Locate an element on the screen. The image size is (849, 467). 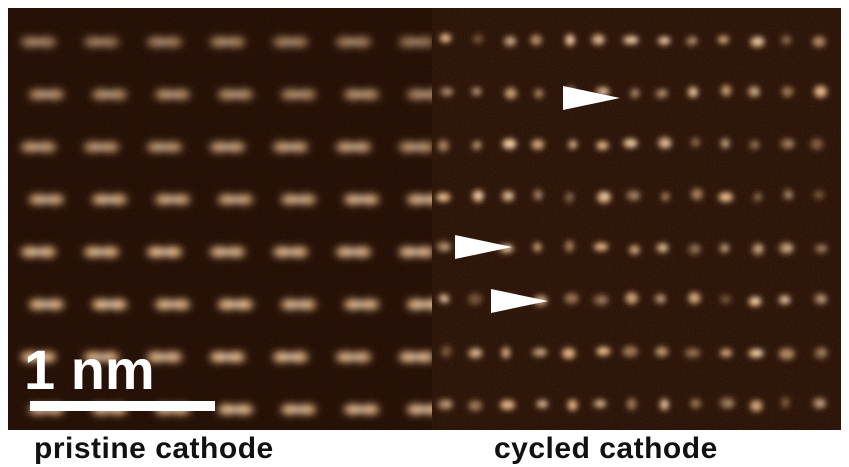
cycled-cathode-caption: cycled cathode is located at coordinates (606, 448).